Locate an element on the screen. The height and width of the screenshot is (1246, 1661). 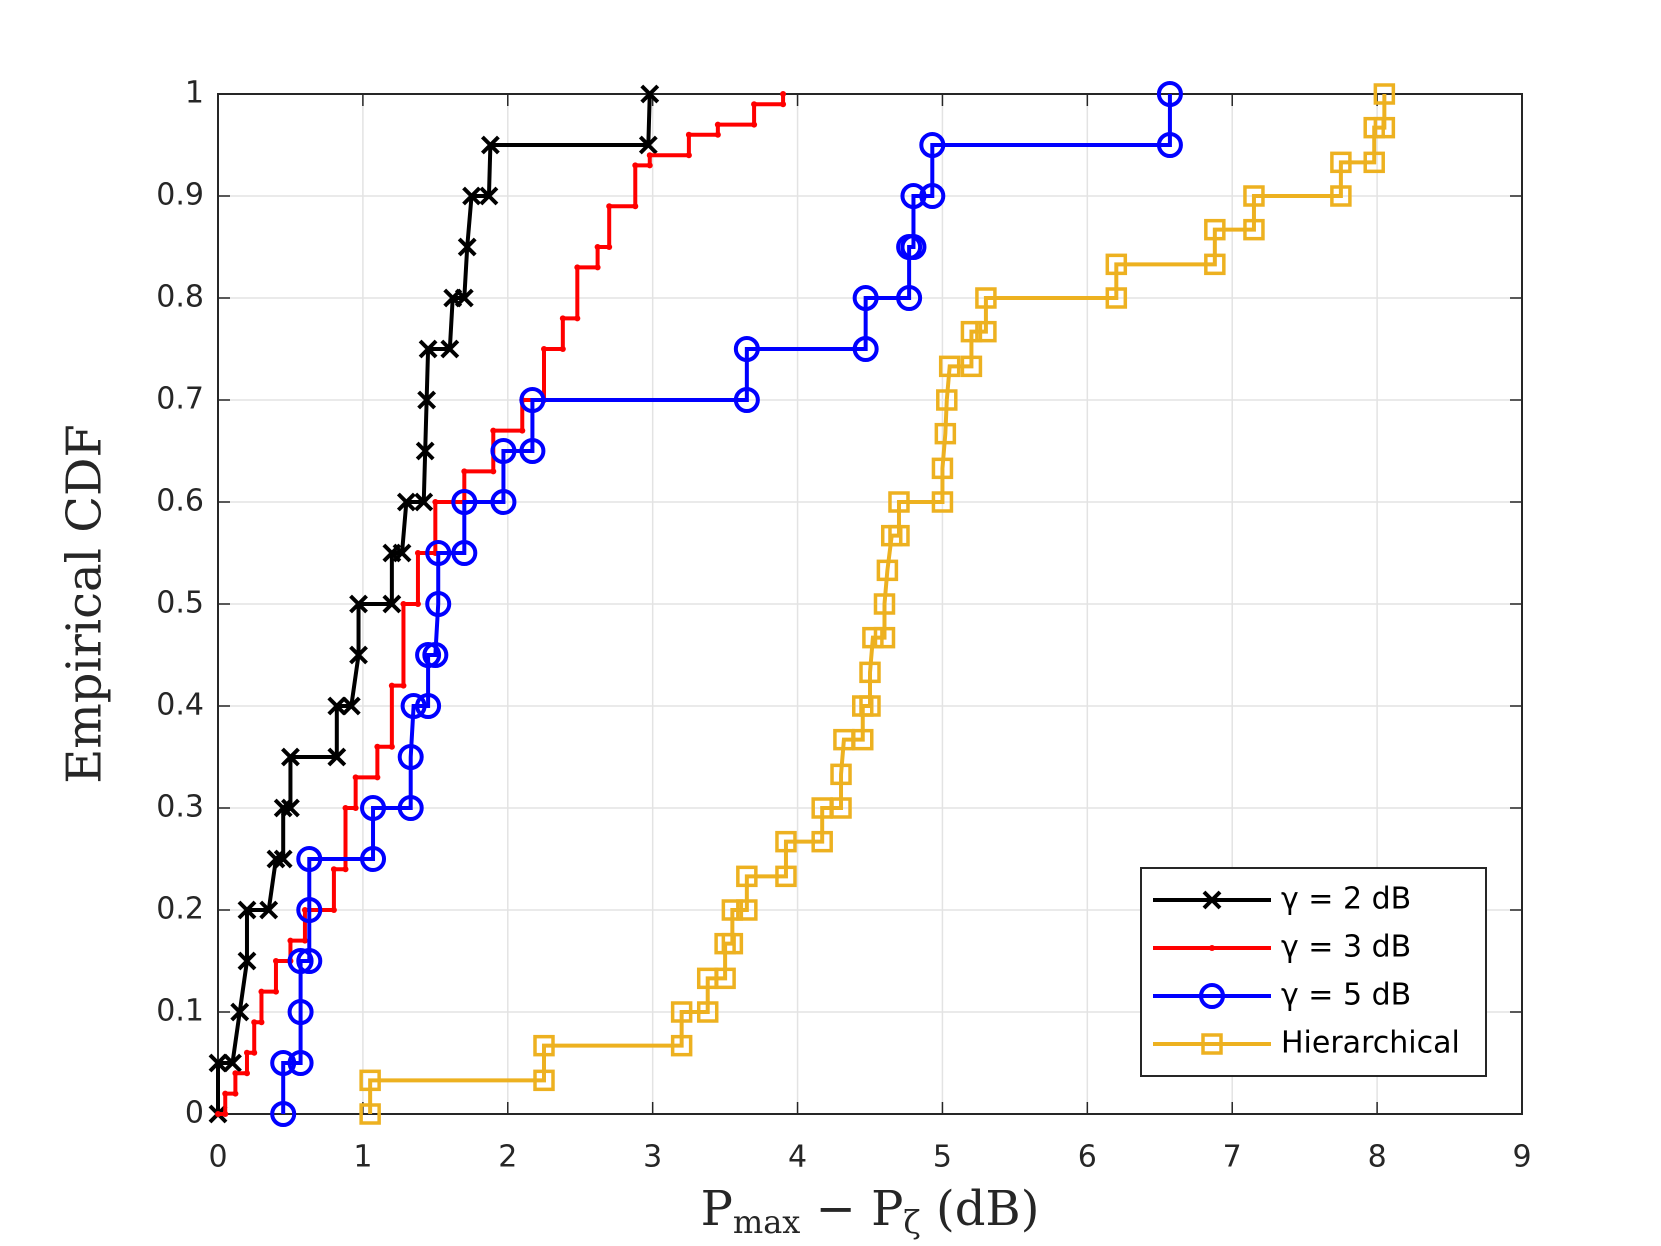
x-tick-label: 2 is located at coordinates (507, 1157).